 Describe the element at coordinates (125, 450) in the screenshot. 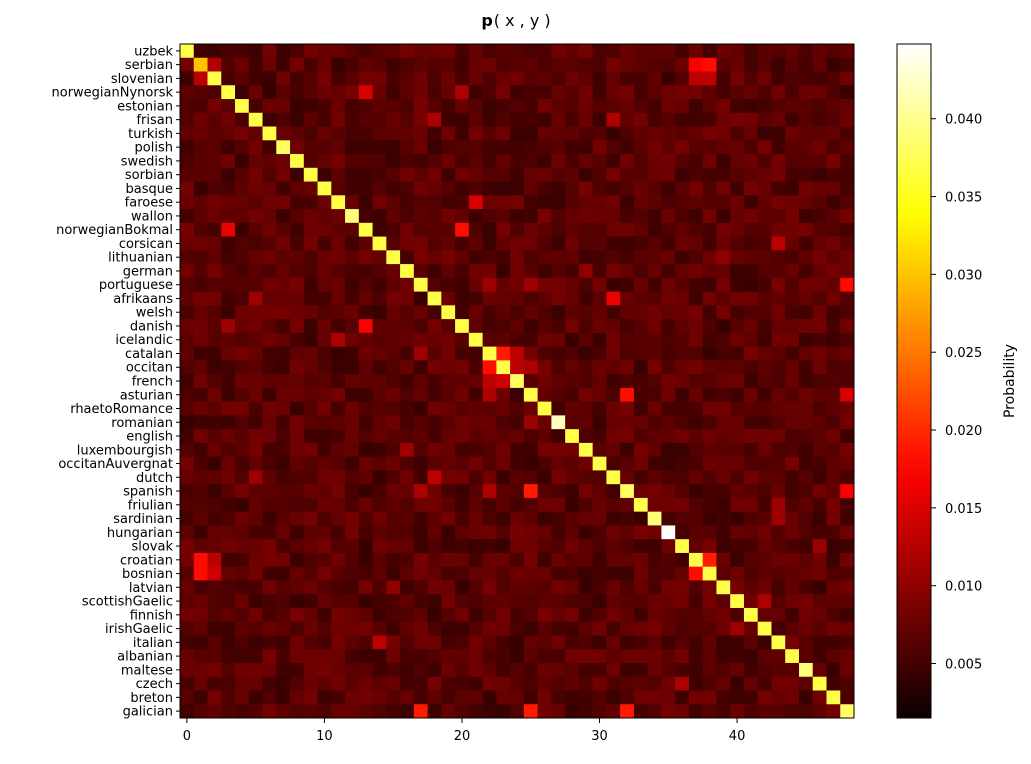

I see `y-tick-label: luxembourgish` at that location.